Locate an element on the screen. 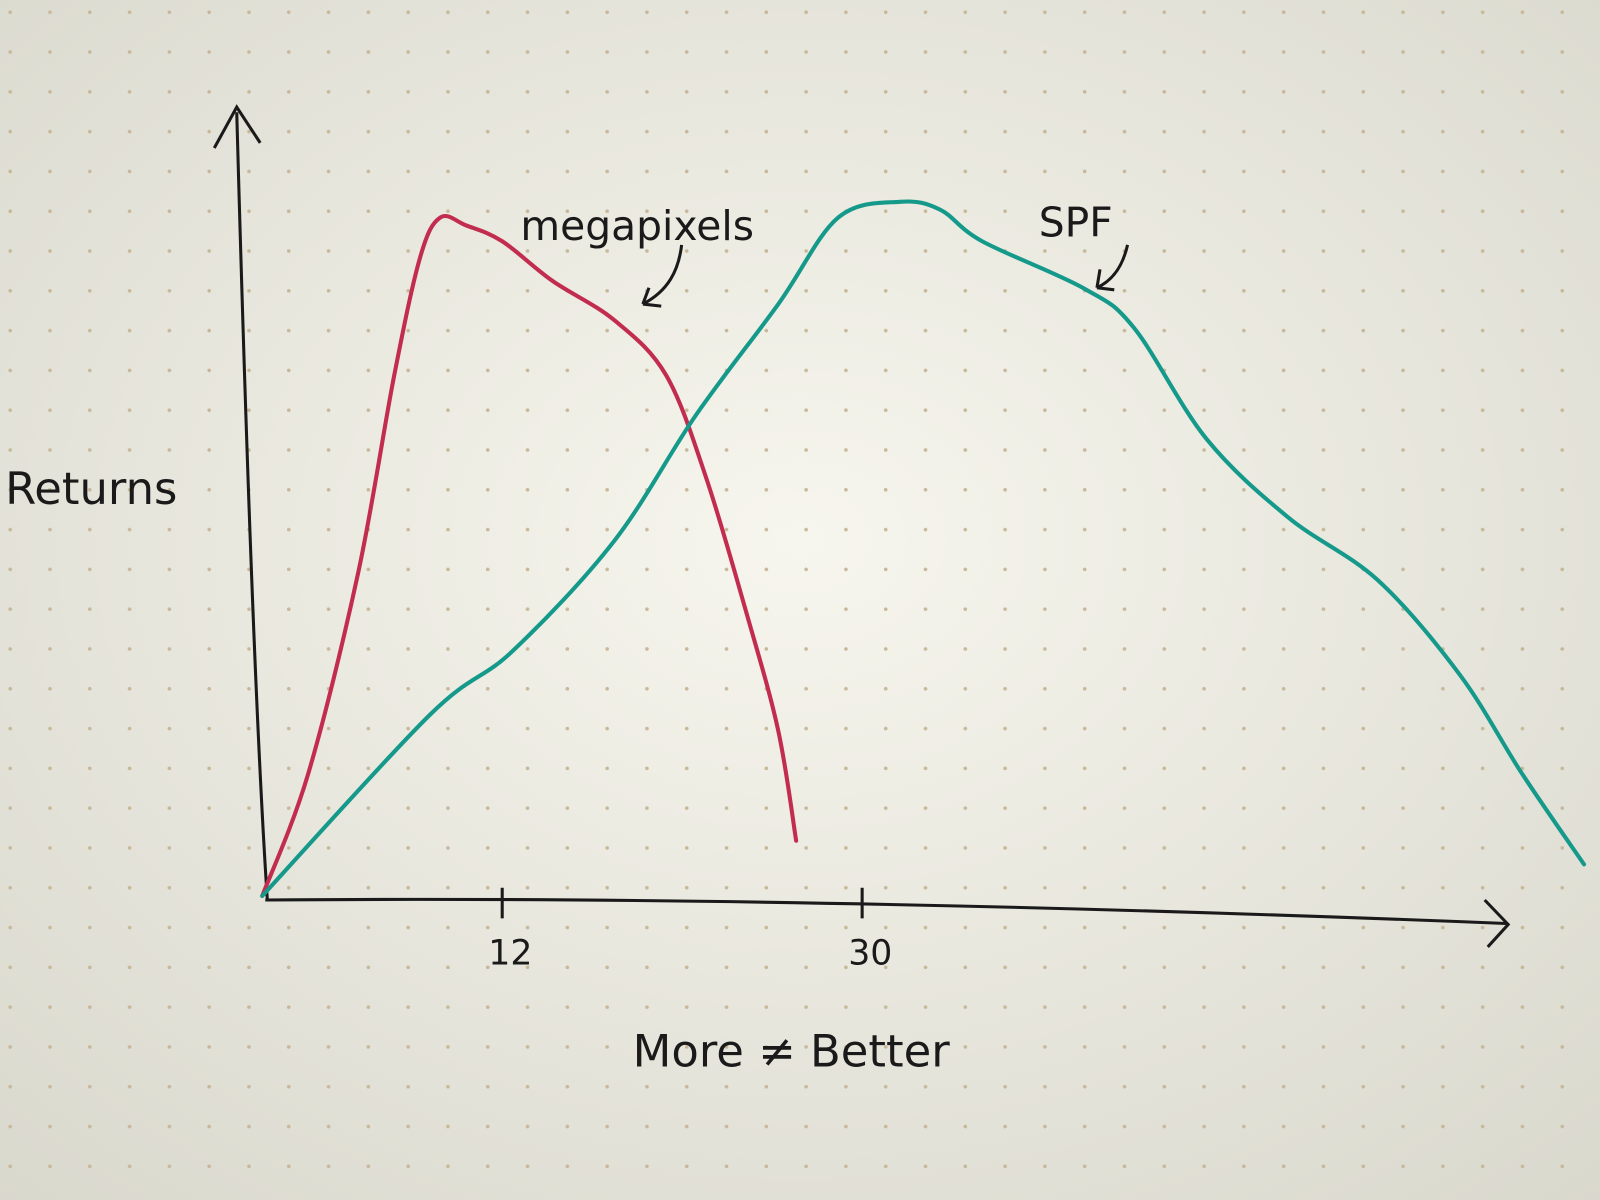 The height and width of the screenshot is (1200, 1600). x-tick-label: 12 is located at coordinates (510, 953).